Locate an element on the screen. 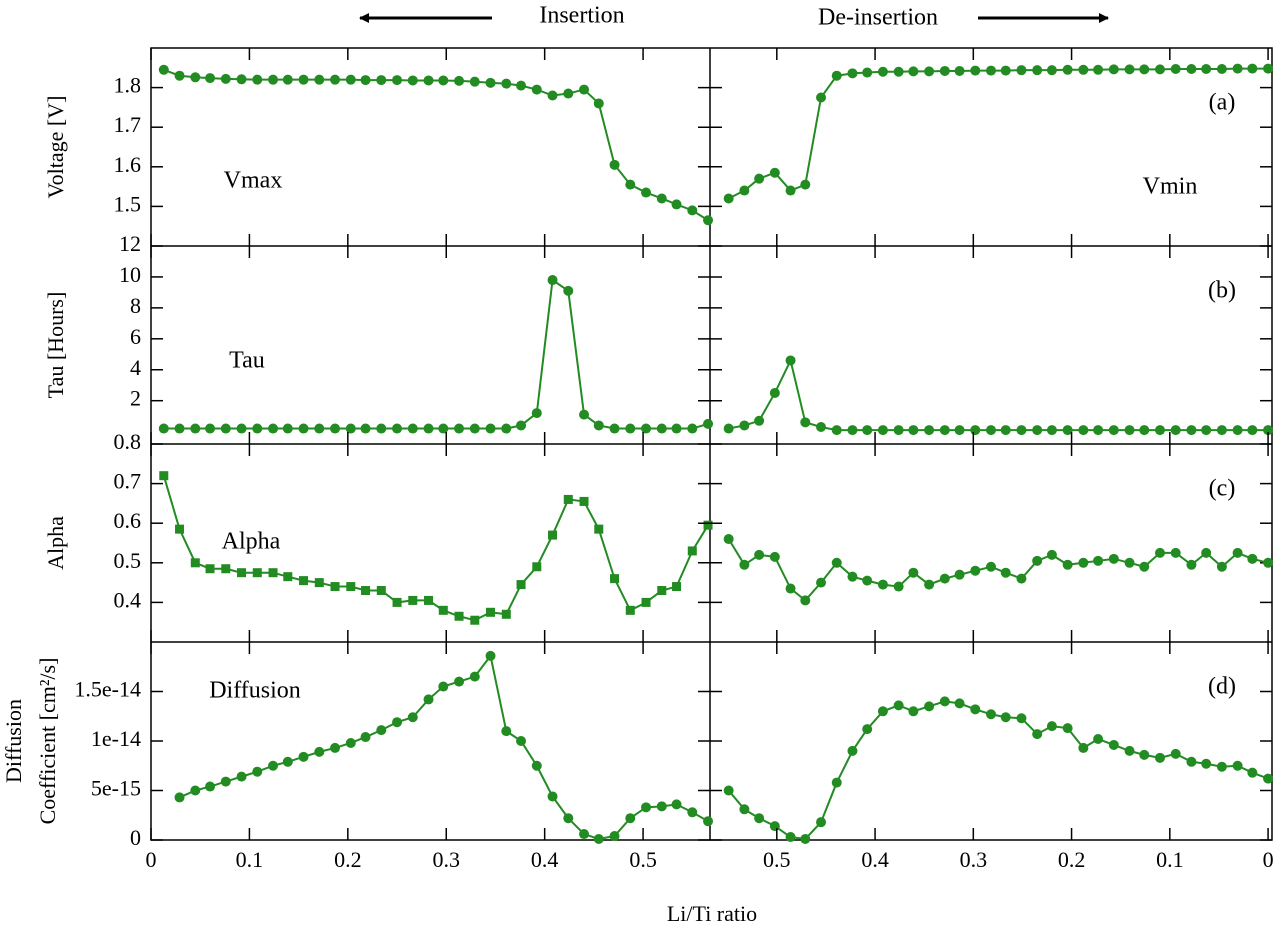  y-tick-label: 1e-14 is located at coordinates (116, 738).